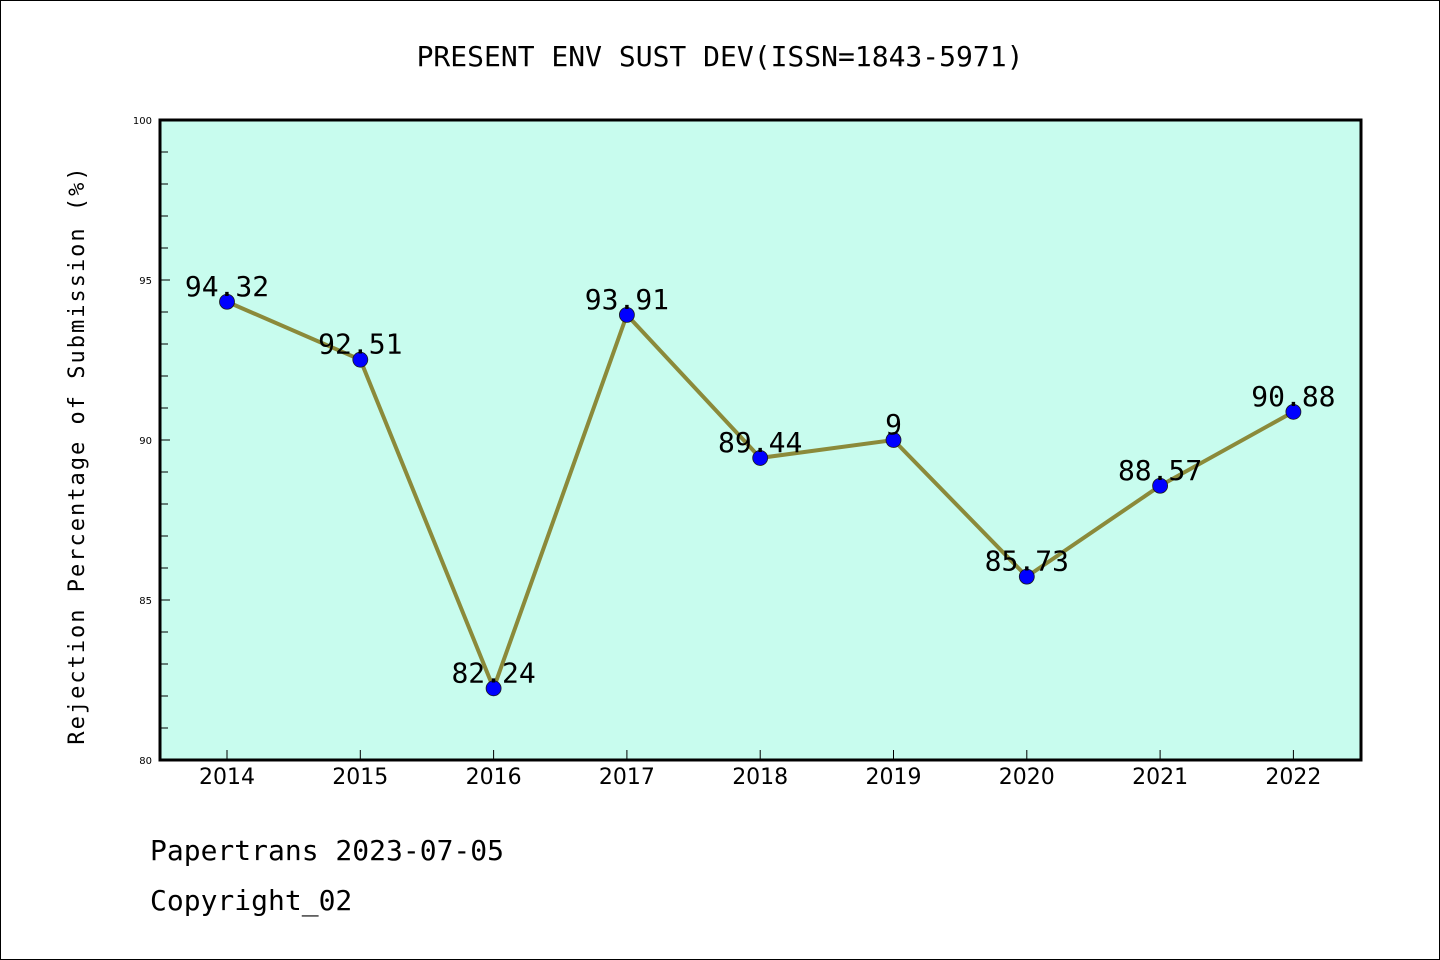 This screenshot has width=1440, height=960. What do you see at coordinates (145, 761) in the screenshot?
I see `y-tick-label: 80` at bounding box center [145, 761].